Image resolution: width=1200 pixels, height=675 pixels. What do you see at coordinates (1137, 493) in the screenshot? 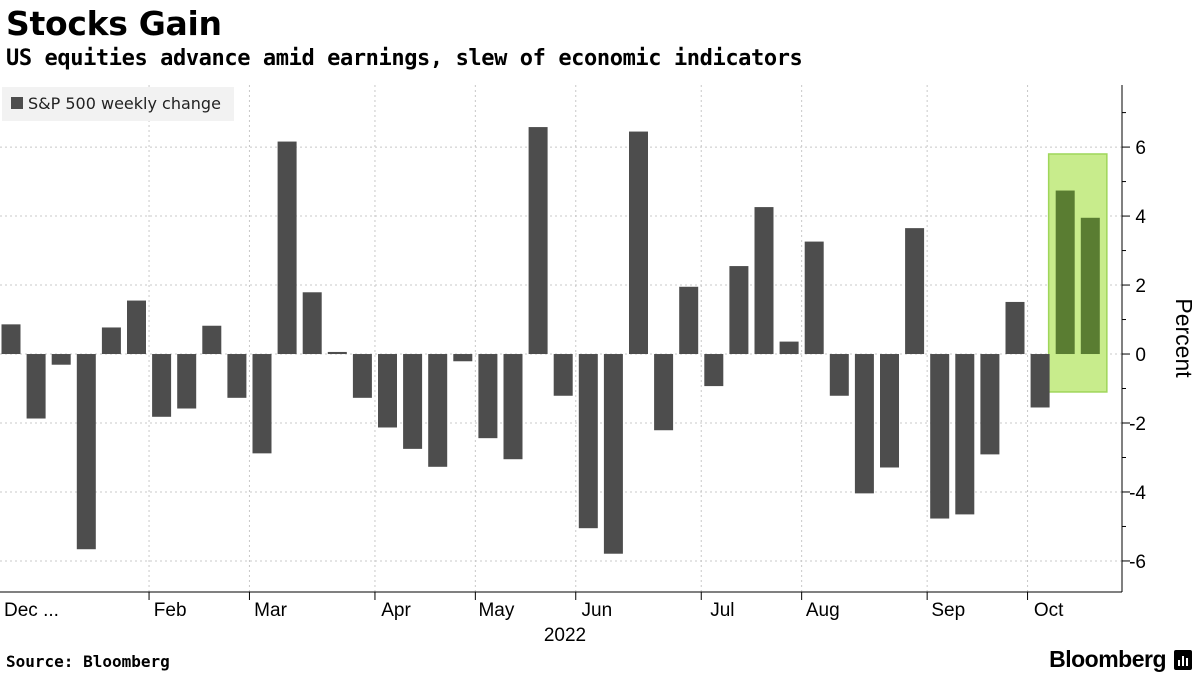
I see `y-tick-label: -4` at bounding box center [1137, 493].